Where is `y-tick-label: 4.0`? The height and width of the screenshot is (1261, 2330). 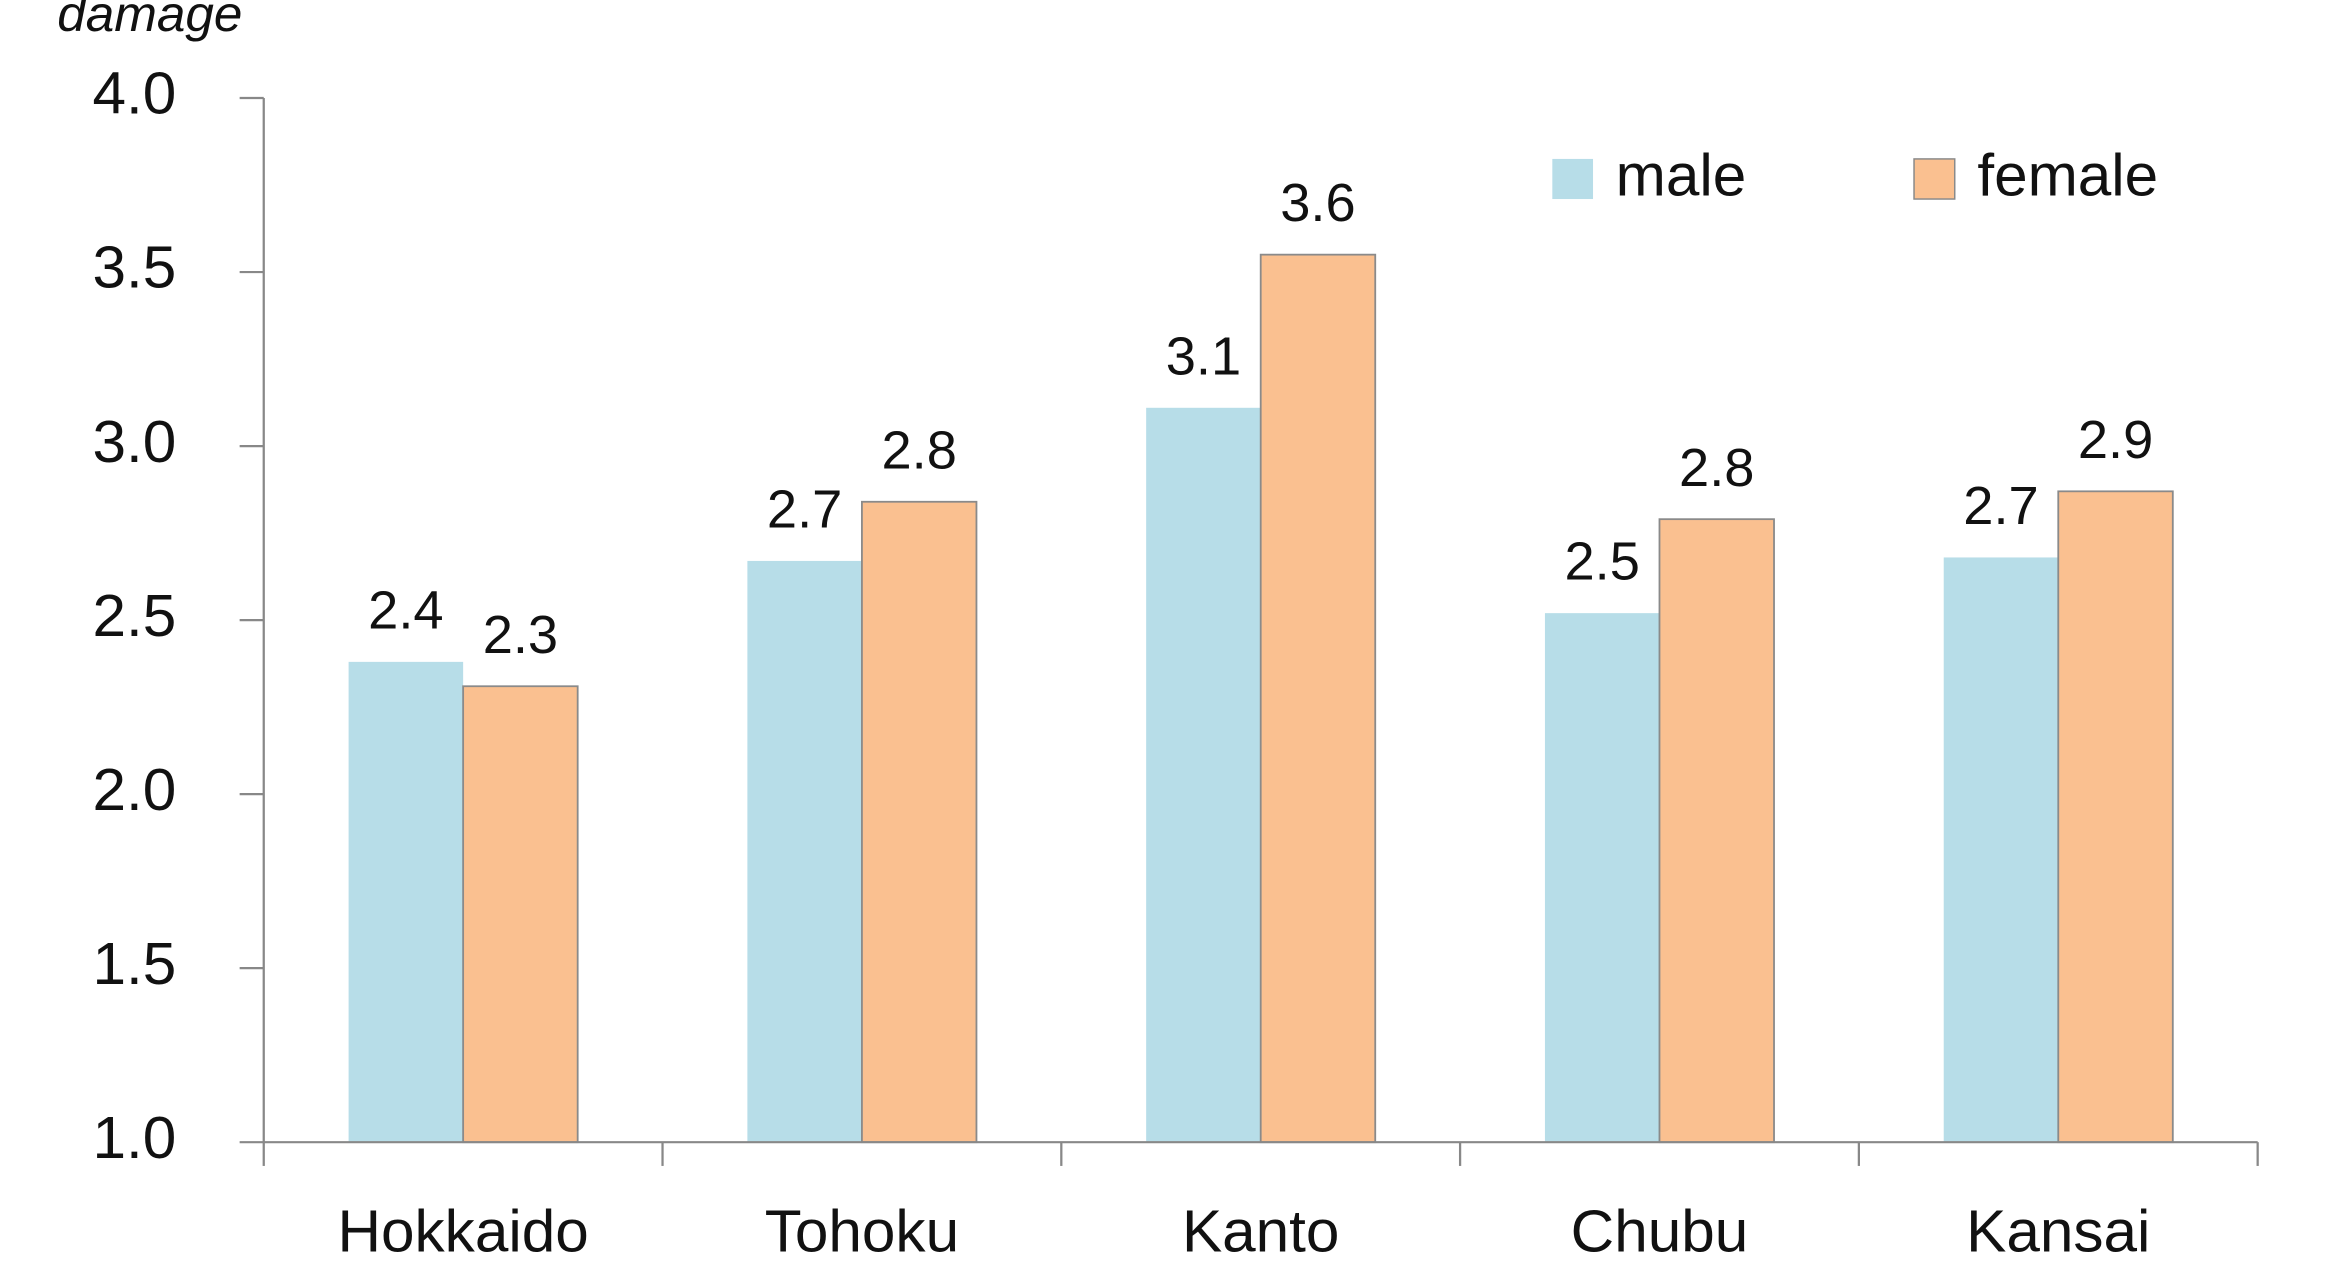 y-tick-label: 4.0 is located at coordinates (135, 93).